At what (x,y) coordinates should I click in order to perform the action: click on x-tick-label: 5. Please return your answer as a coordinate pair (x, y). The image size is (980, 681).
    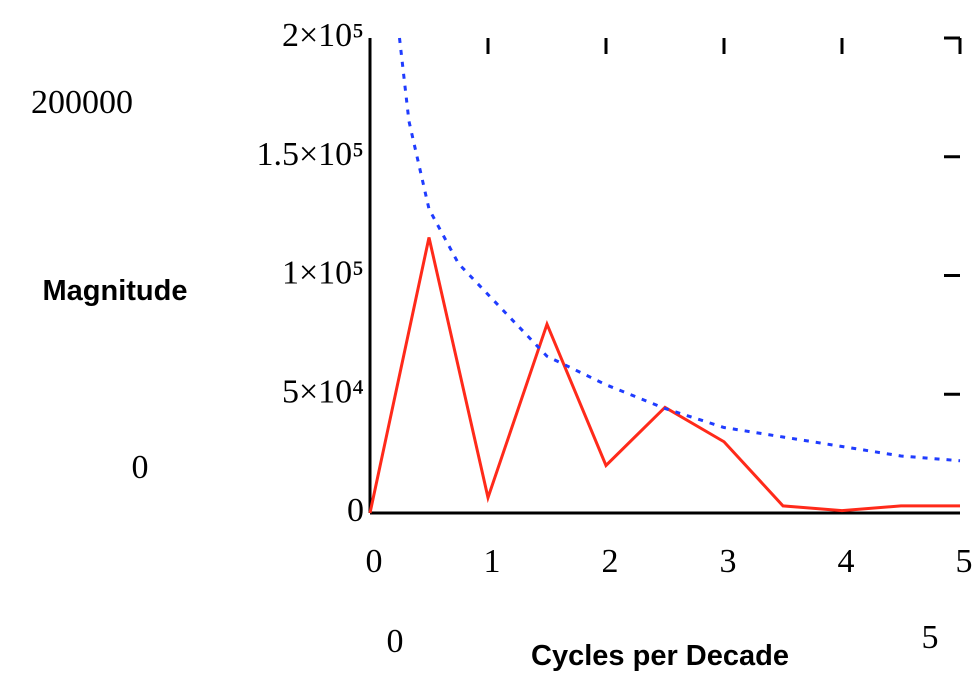
    Looking at the image, I should click on (964, 561).